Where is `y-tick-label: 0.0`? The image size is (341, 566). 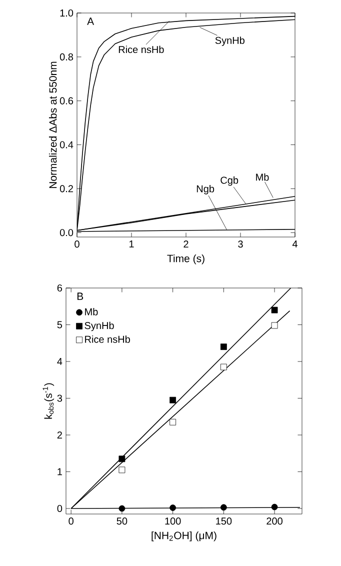 y-tick-label: 0.0 is located at coordinates (67, 232).